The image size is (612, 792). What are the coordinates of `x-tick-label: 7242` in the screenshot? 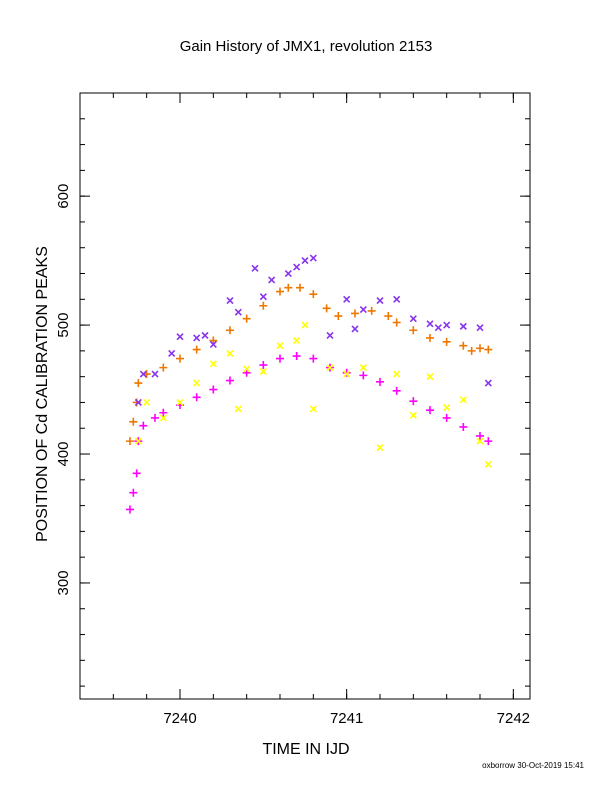 It's located at (513, 718).